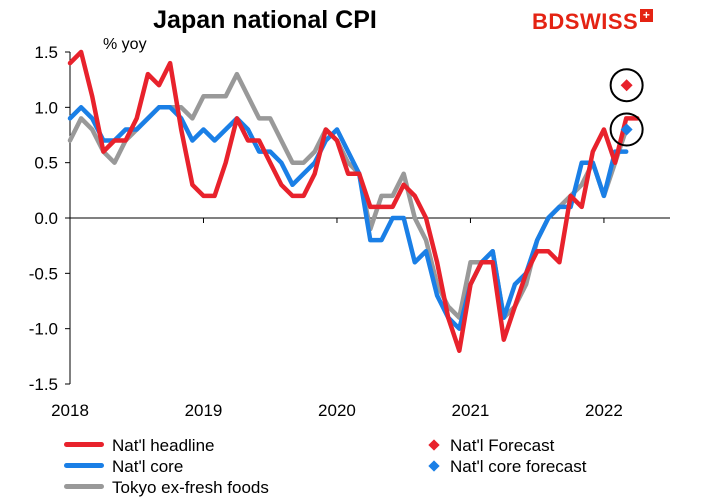 The height and width of the screenshot is (500, 701). What do you see at coordinates (46, 218) in the screenshot?
I see `y-tick-label: 0.0` at bounding box center [46, 218].